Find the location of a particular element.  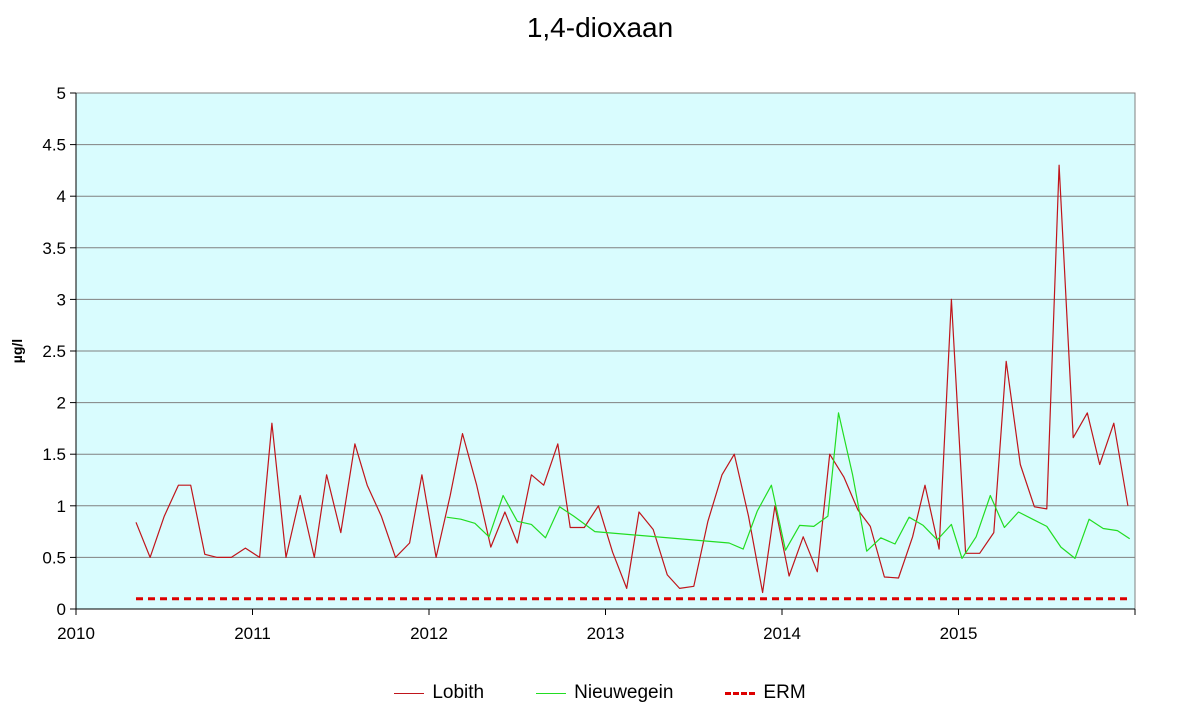

y-tick-label: 5 is located at coordinates (61, 93).